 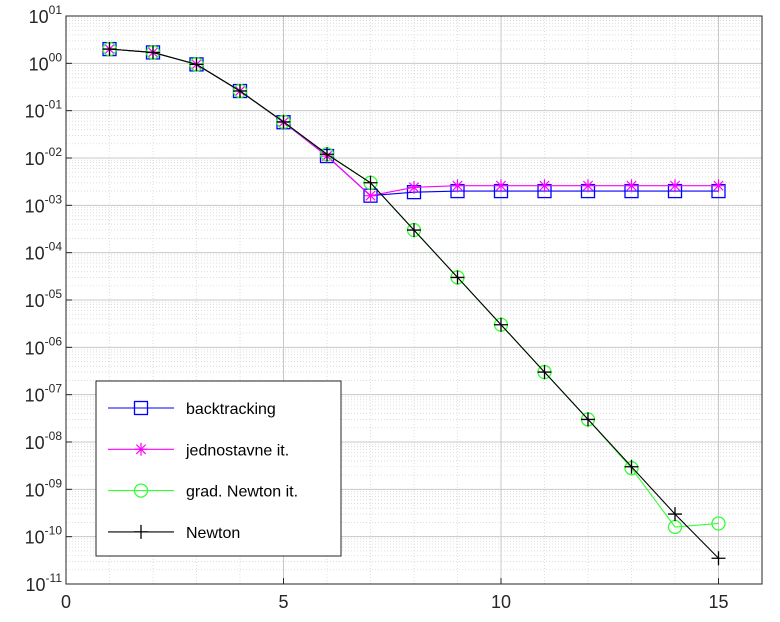 What do you see at coordinates (46, 15) in the screenshot?
I see `y-tick-label: 1001` at bounding box center [46, 15].